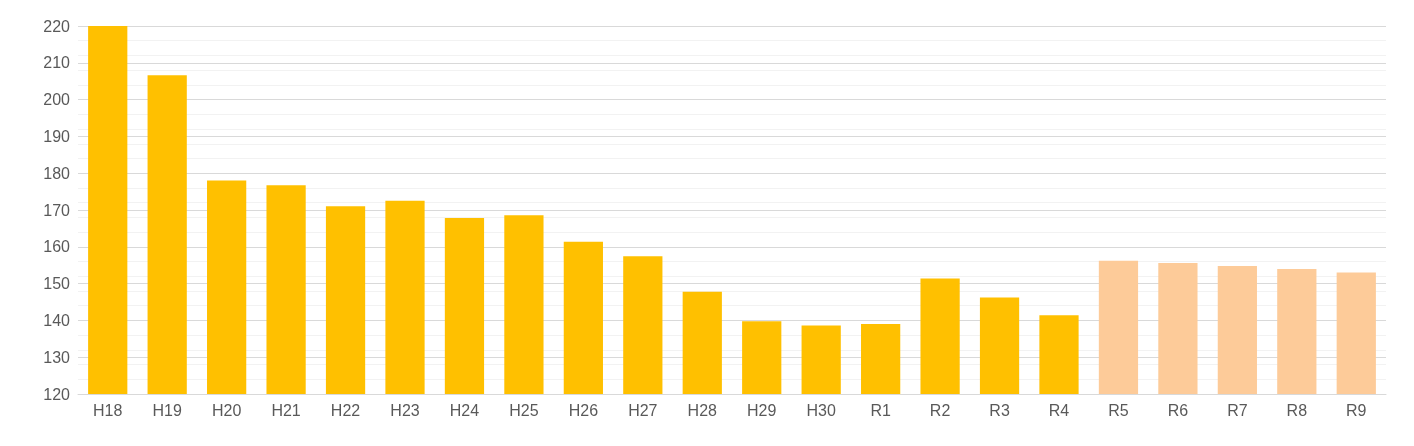 The width and height of the screenshot is (1414, 446). Describe the element at coordinates (702, 410) in the screenshot. I see `x-tick-label: H28` at that location.